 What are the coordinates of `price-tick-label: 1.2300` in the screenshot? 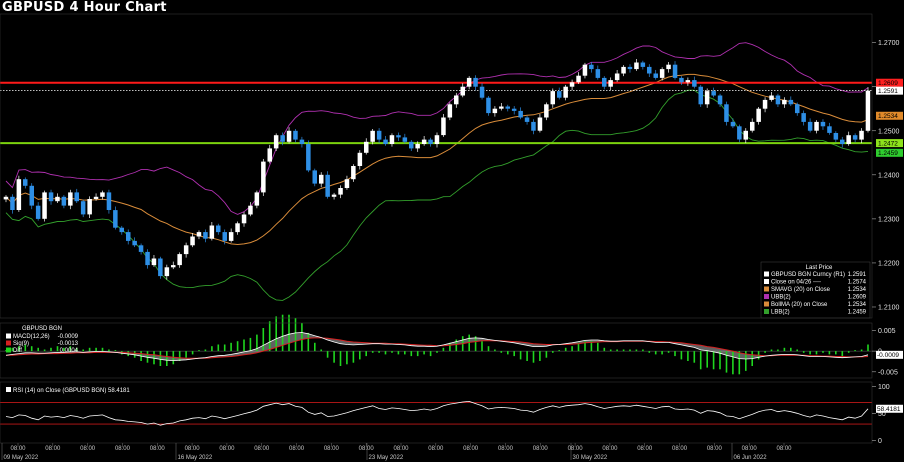 It's located at (889, 219).